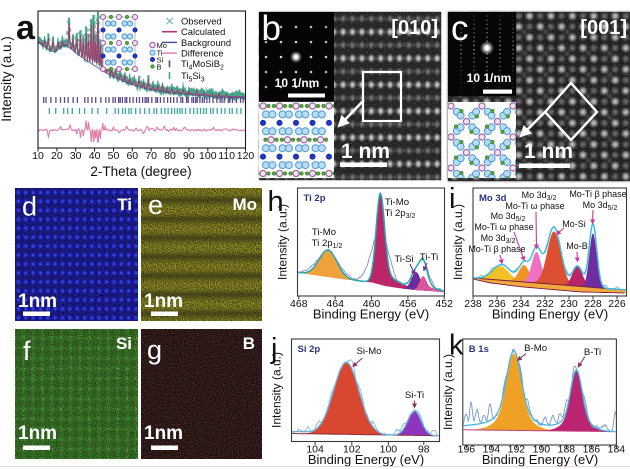 The image size is (630, 469). I want to click on svg-text: 190, so click(542, 450).